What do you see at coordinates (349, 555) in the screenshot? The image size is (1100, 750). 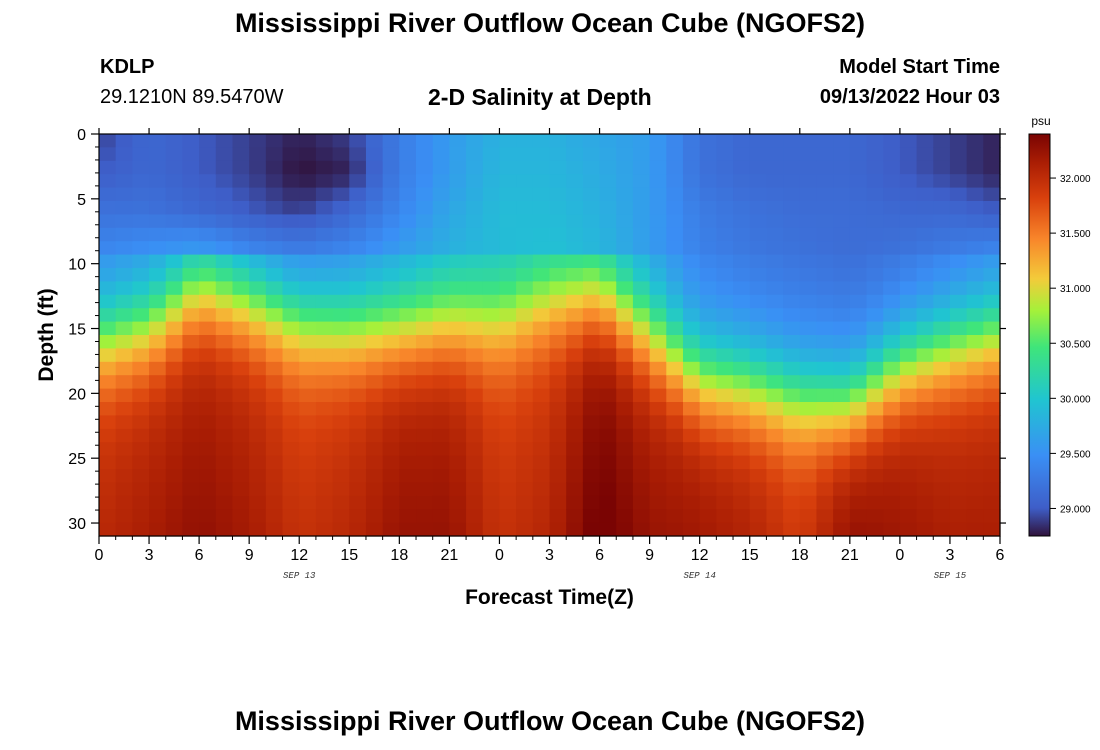 I see `x-tick-label: 15` at bounding box center [349, 555].